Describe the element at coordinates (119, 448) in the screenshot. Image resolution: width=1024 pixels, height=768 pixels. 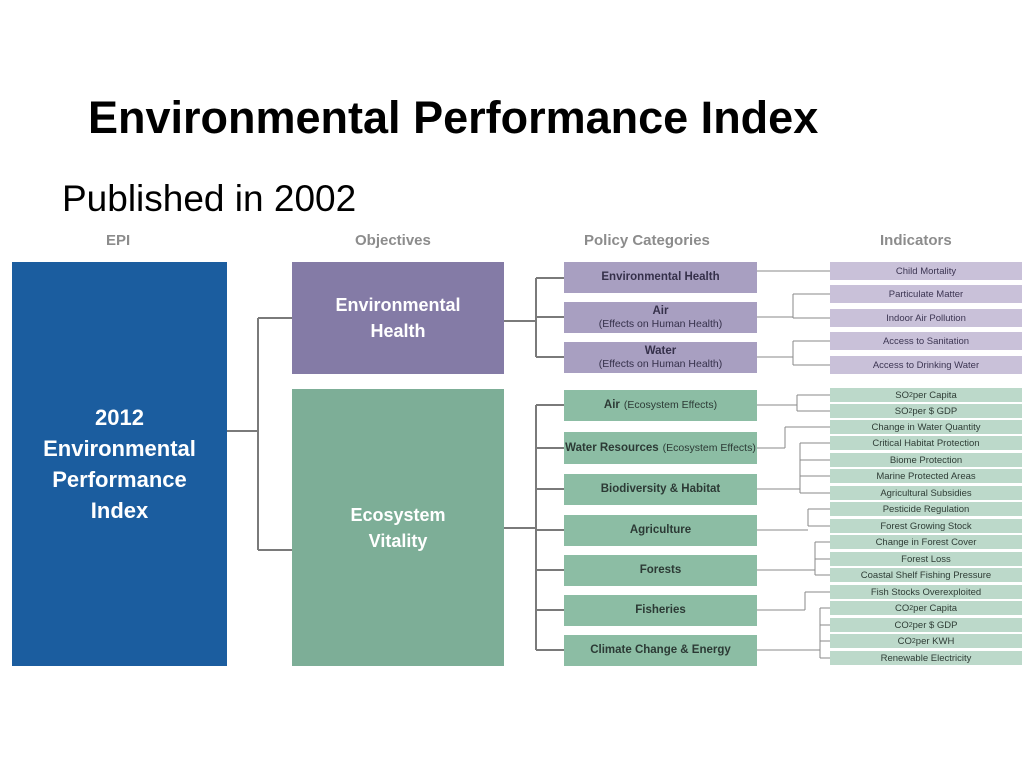
I see `epi-line: Environmental` at that location.